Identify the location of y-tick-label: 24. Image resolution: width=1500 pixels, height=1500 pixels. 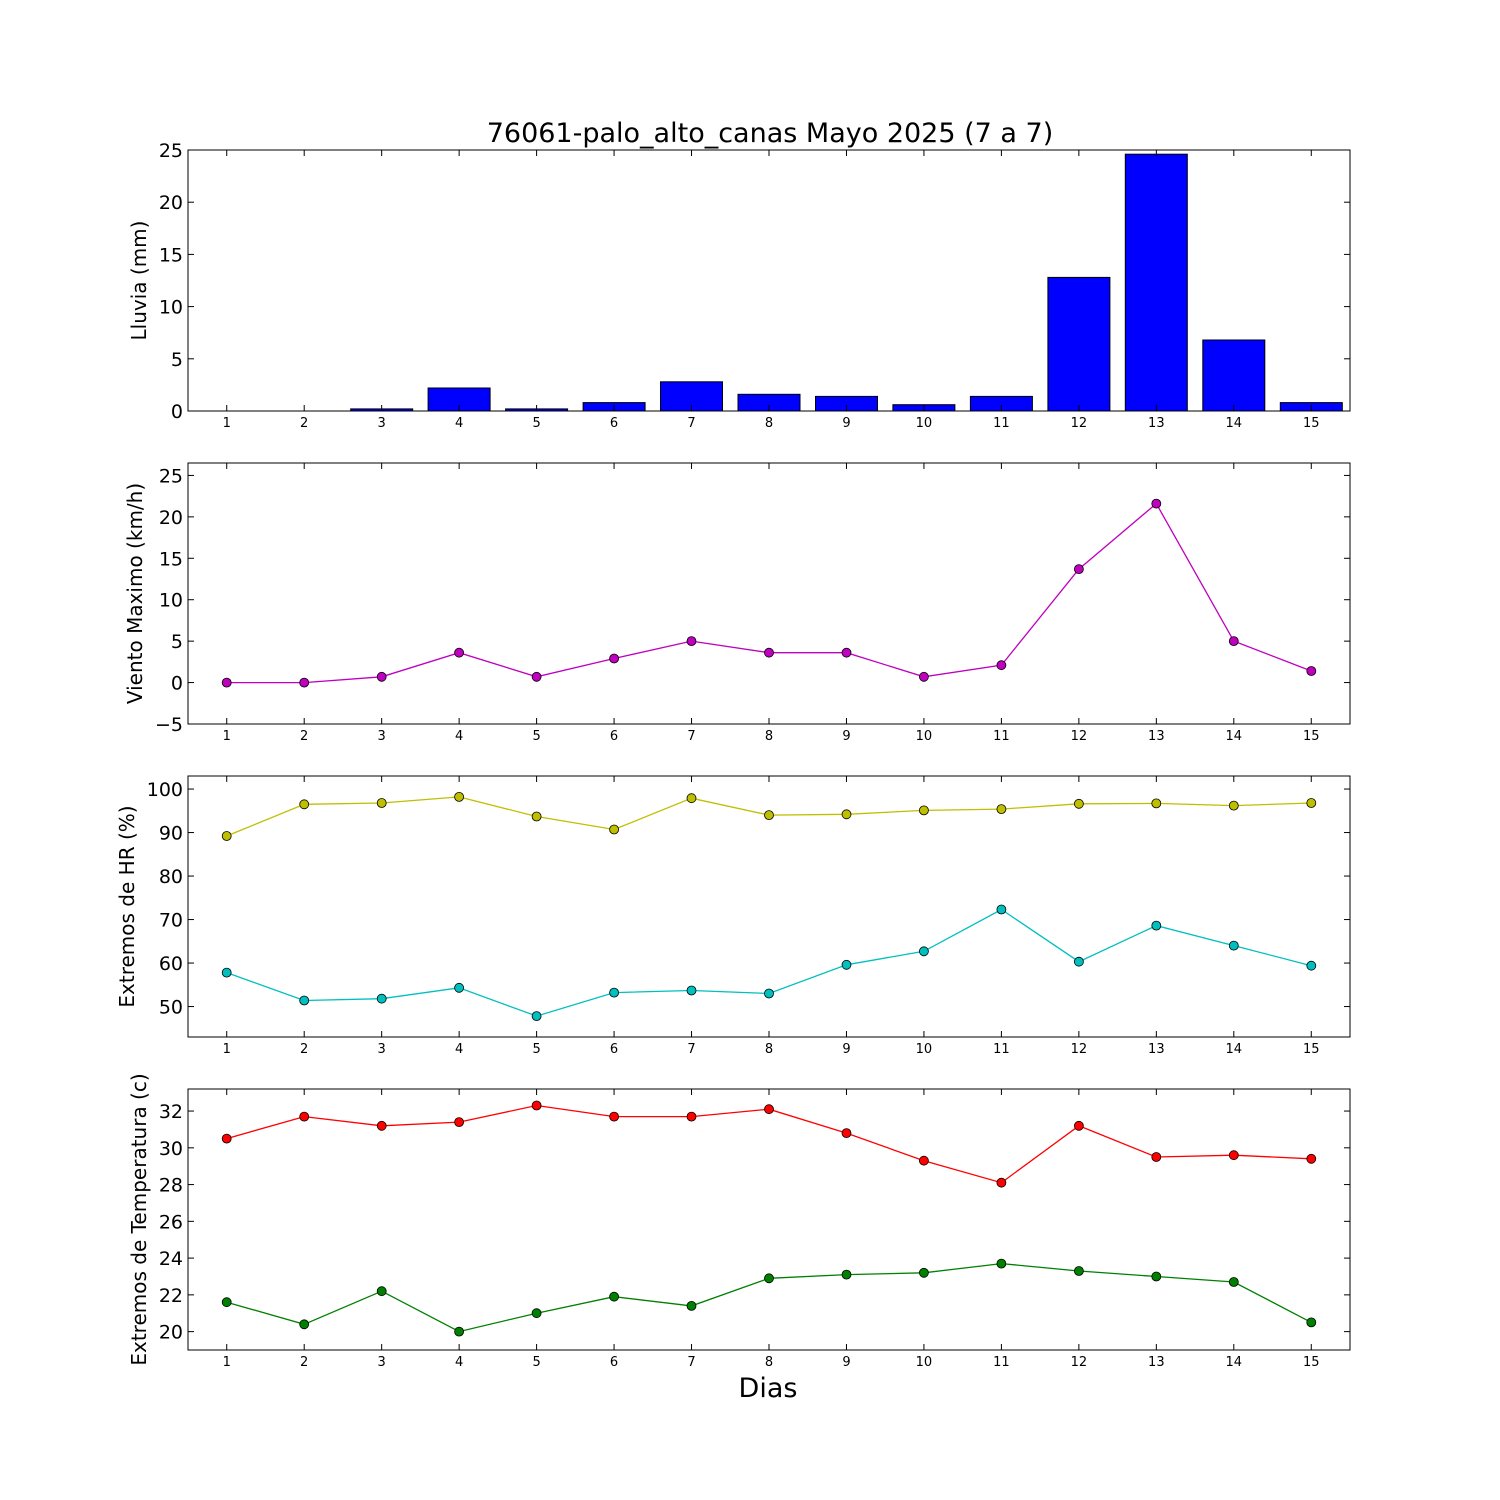
(171, 1259).